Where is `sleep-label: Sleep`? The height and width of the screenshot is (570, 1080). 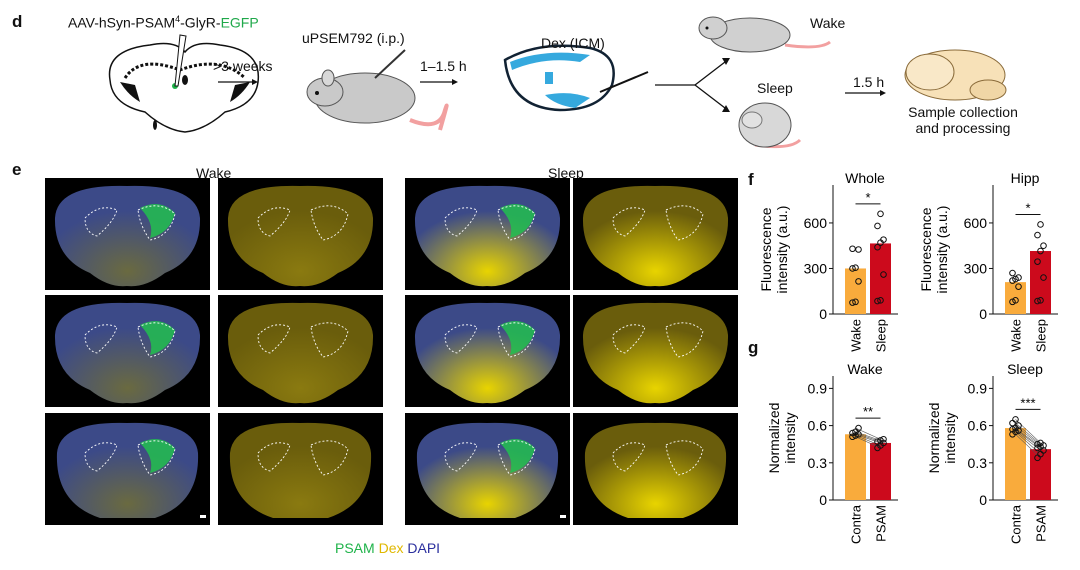 sleep-label: Sleep is located at coordinates (775, 88).